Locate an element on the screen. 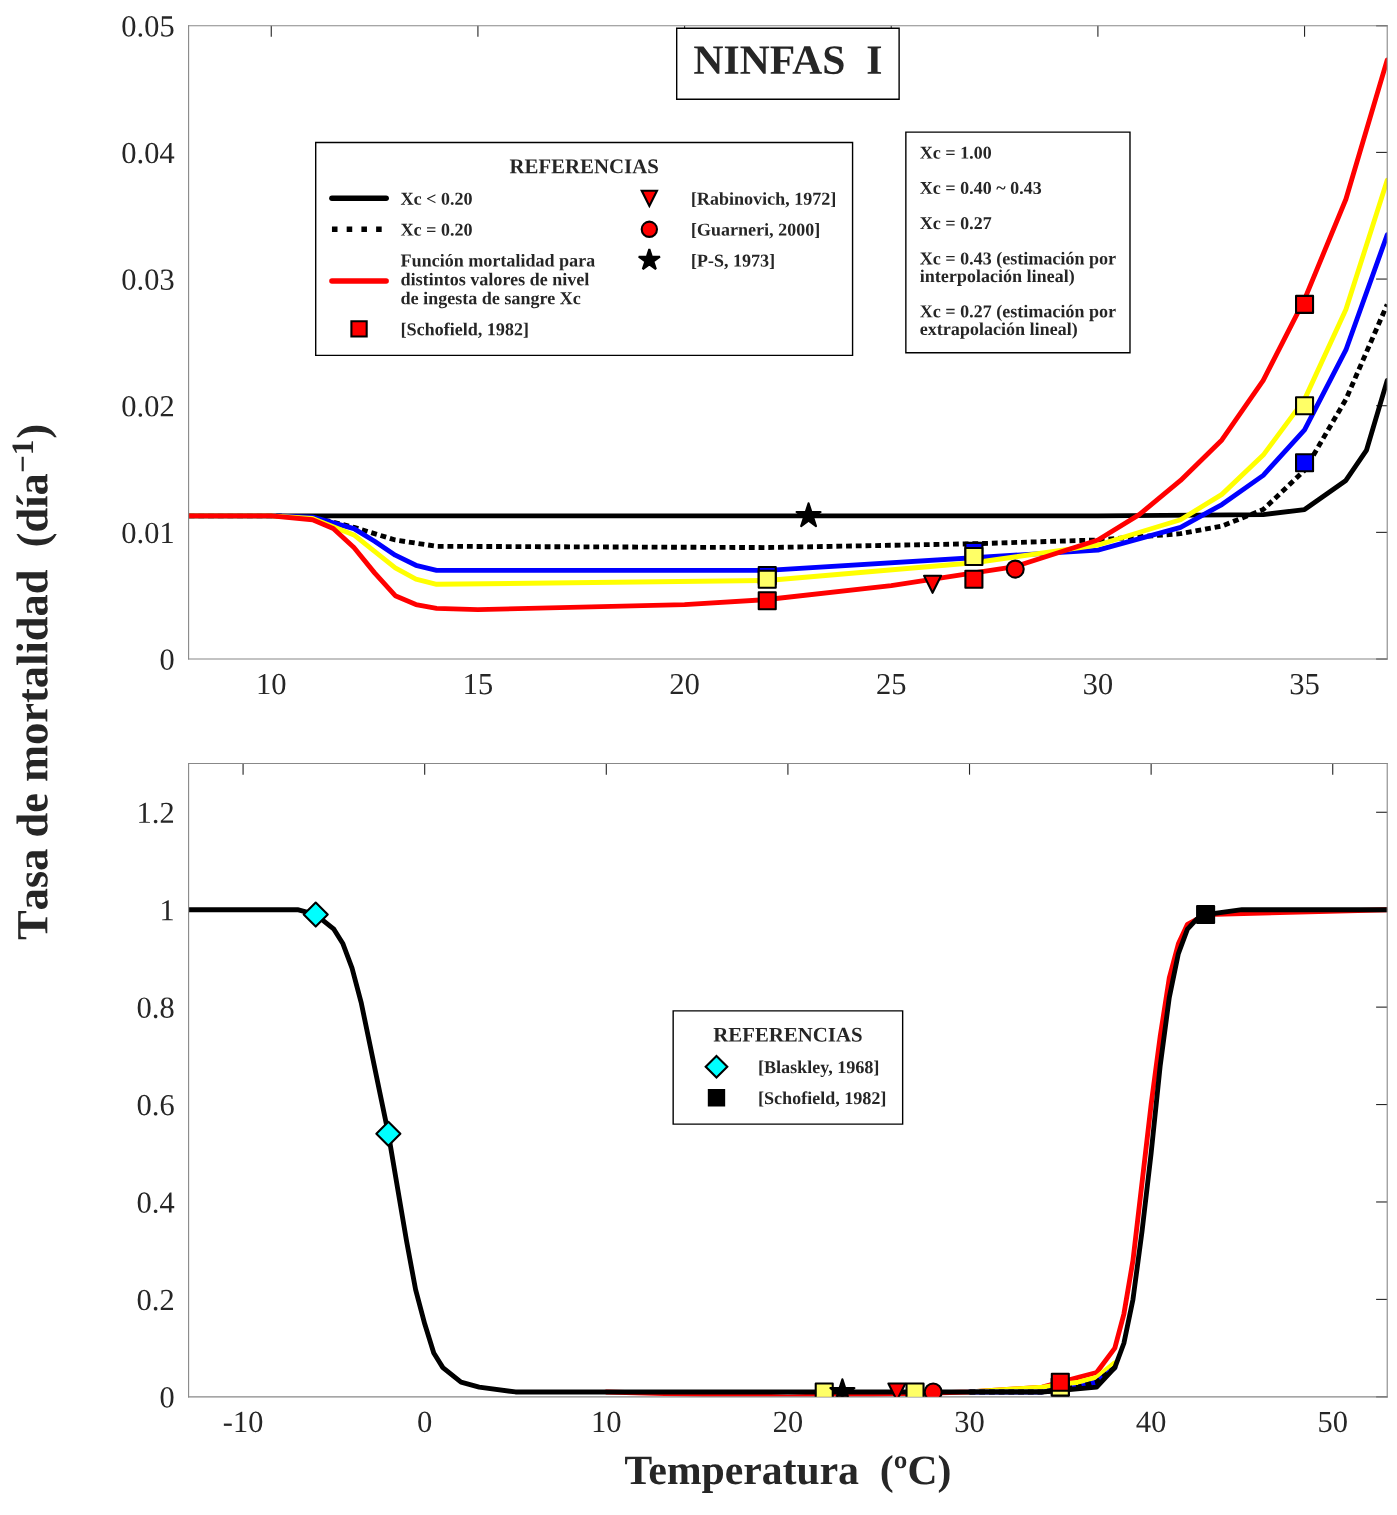 Image resolution: width=1397 pixels, height=1515 pixels. y-tick-label: 0.02 is located at coordinates (148, 406).